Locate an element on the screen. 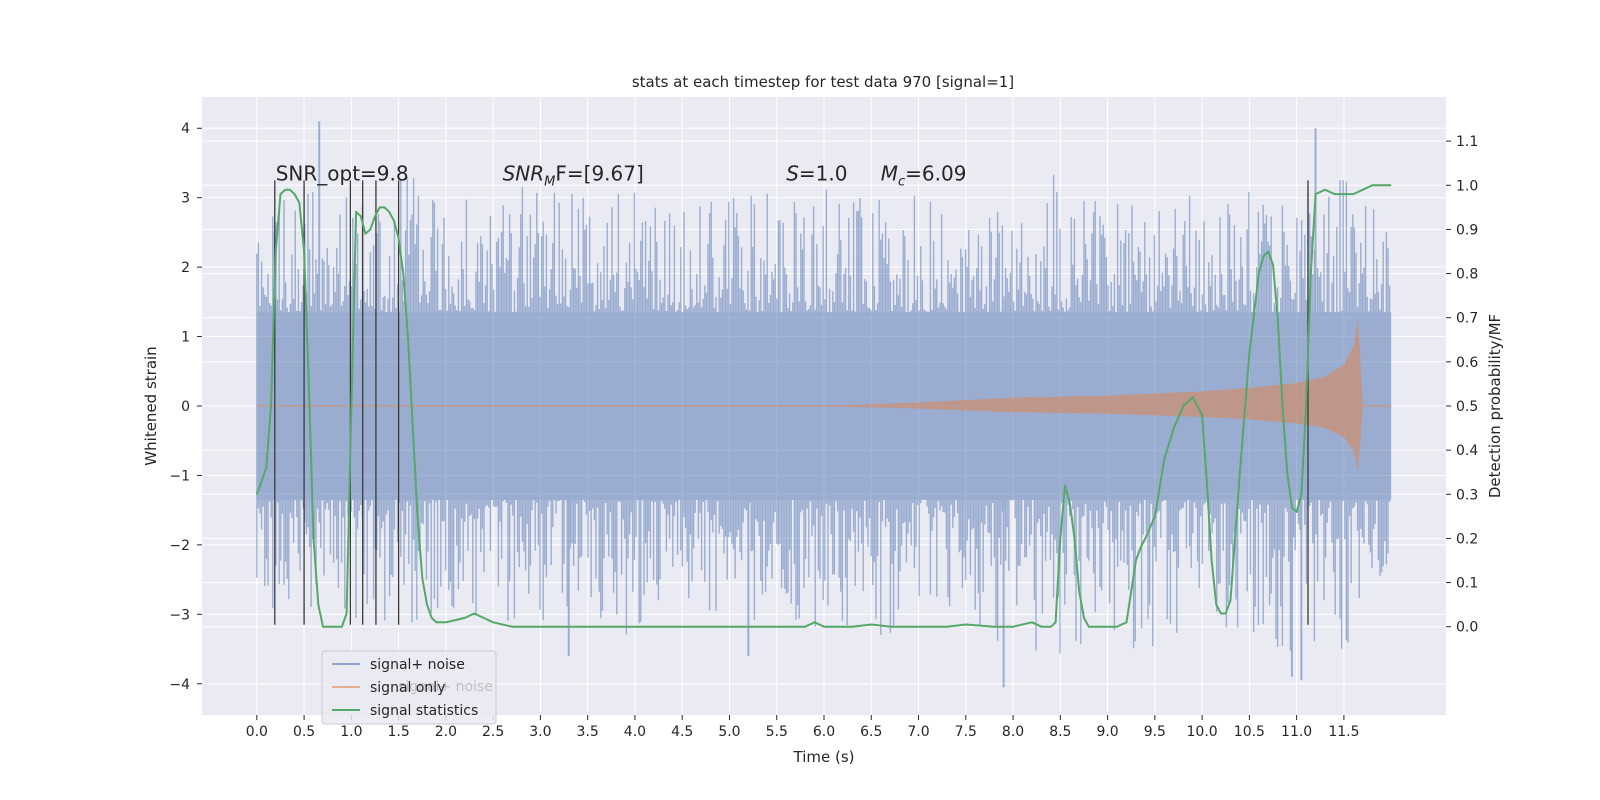 The height and width of the screenshot is (800, 1600). y-axis-label: Whitened strain is located at coordinates (151, 405).